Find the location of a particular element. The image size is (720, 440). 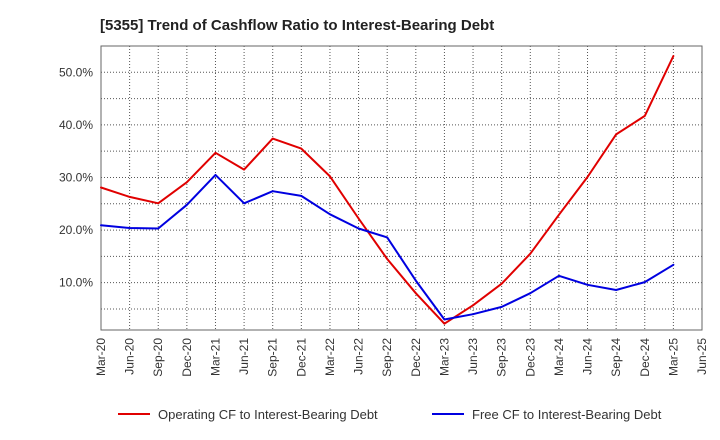

x-tick-label: Dec-20 is located at coordinates (187, 357).